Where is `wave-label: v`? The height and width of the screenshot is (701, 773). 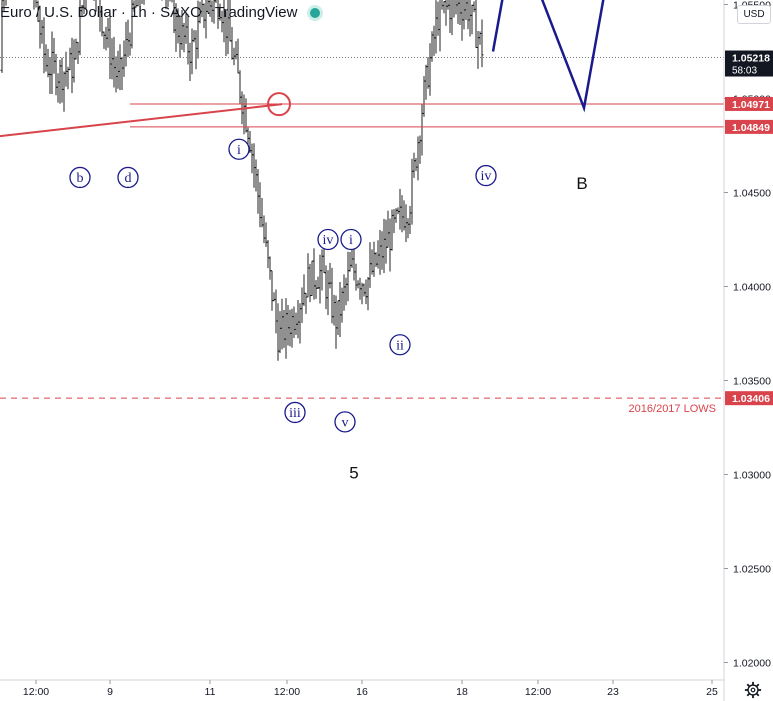 wave-label: v is located at coordinates (345, 422).